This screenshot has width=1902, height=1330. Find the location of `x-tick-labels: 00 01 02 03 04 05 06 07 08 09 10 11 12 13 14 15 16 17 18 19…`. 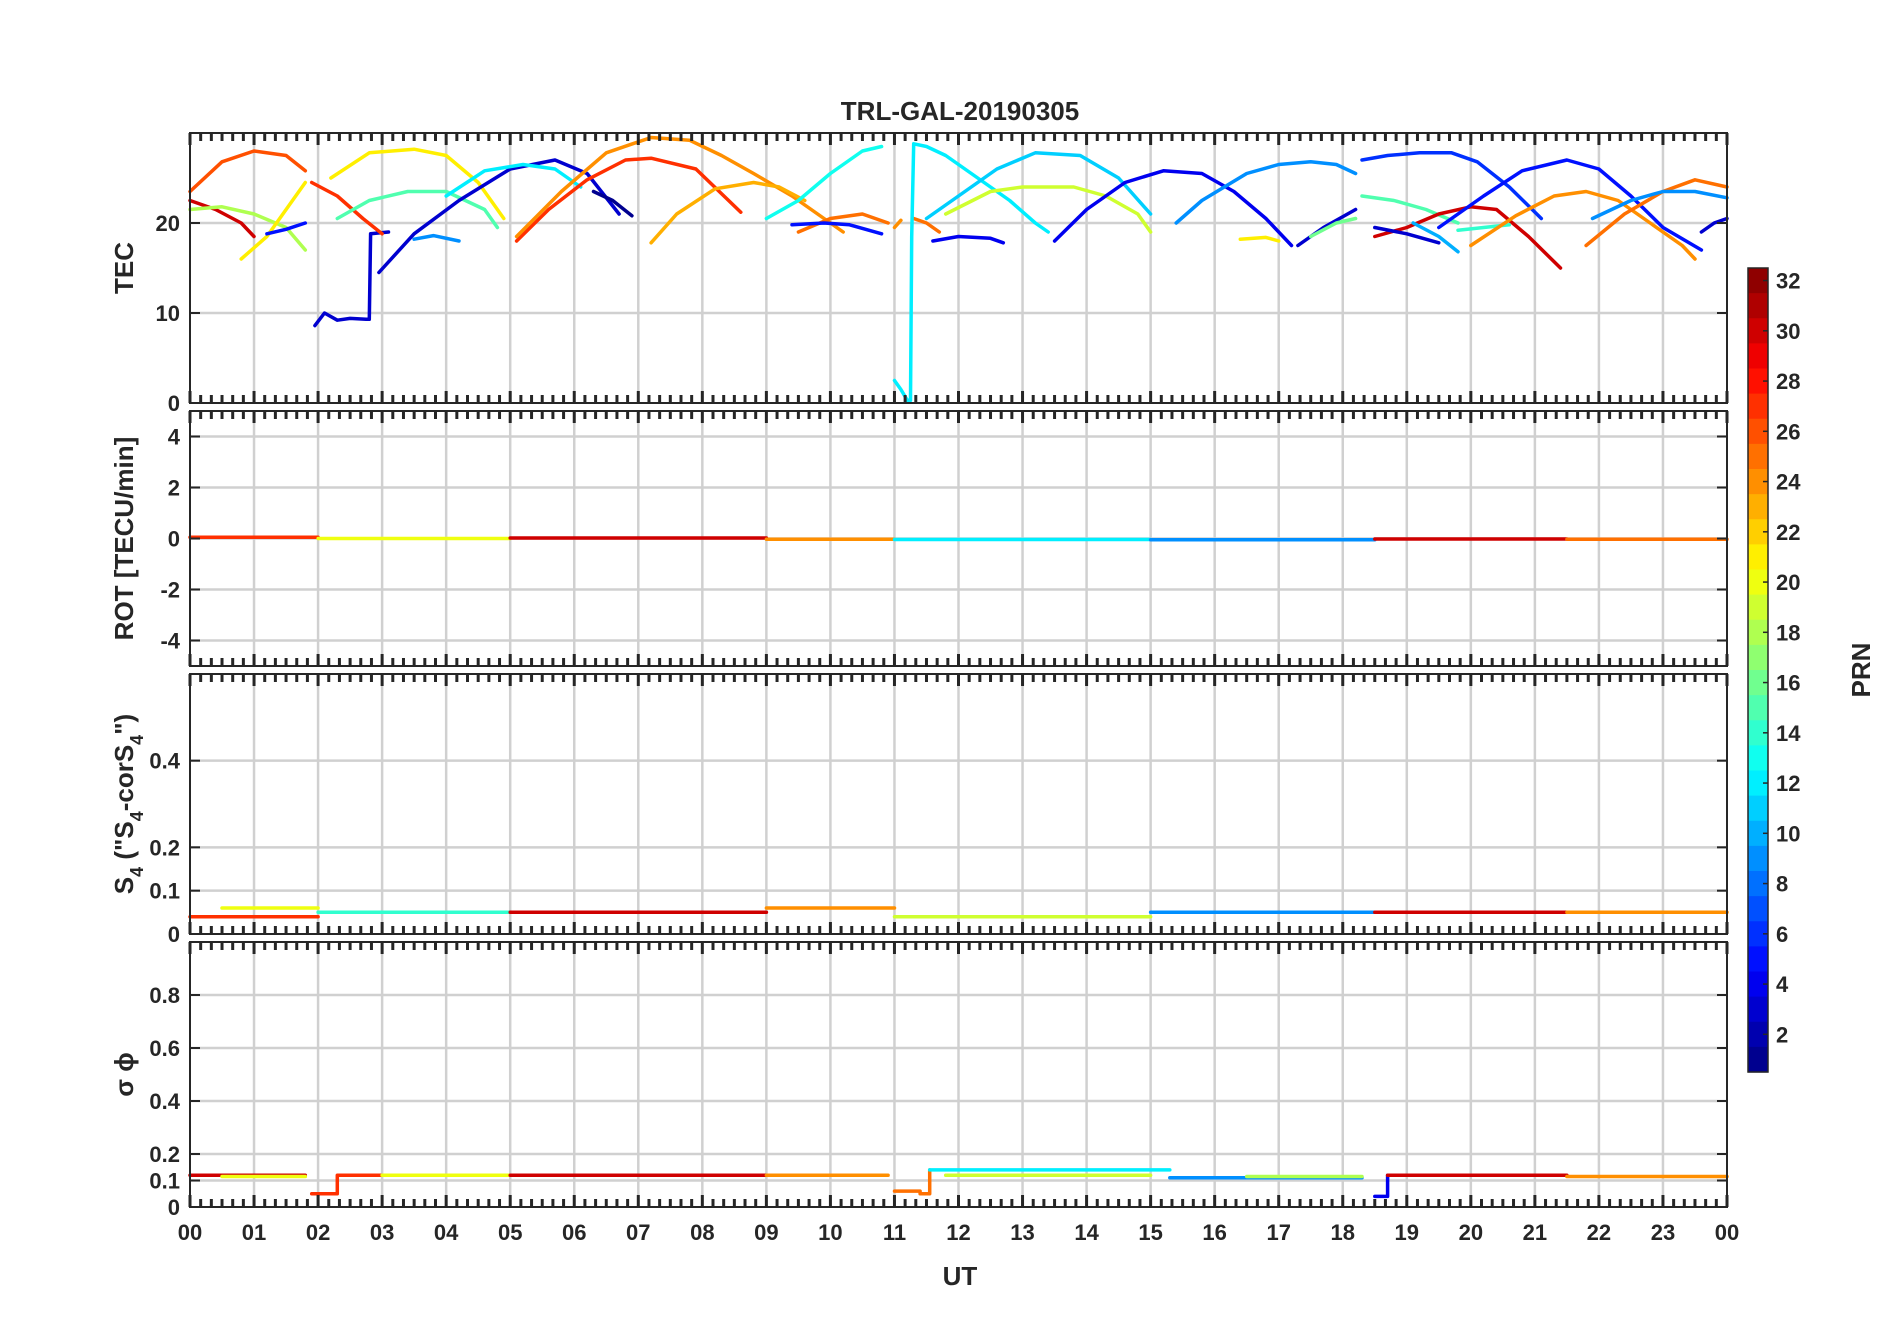

x-tick-labels: 00 01 02 03 04 05 06 07 08 09 10 11 12 13 14 15 16 17 18 19… is located at coordinates (958, 1232).